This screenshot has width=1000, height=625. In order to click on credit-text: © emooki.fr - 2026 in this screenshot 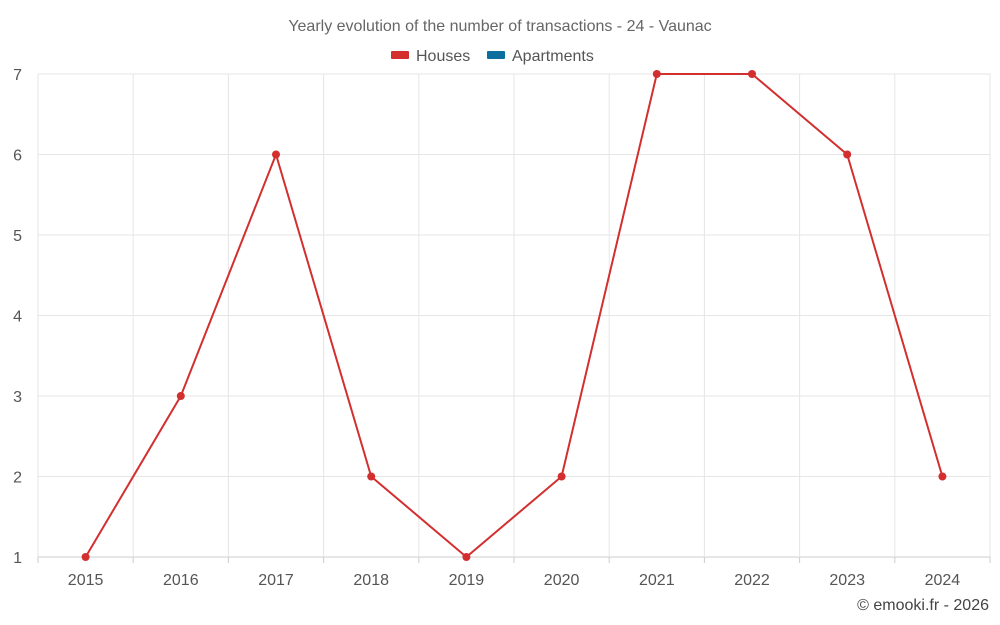, I will do `click(923, 605)`.